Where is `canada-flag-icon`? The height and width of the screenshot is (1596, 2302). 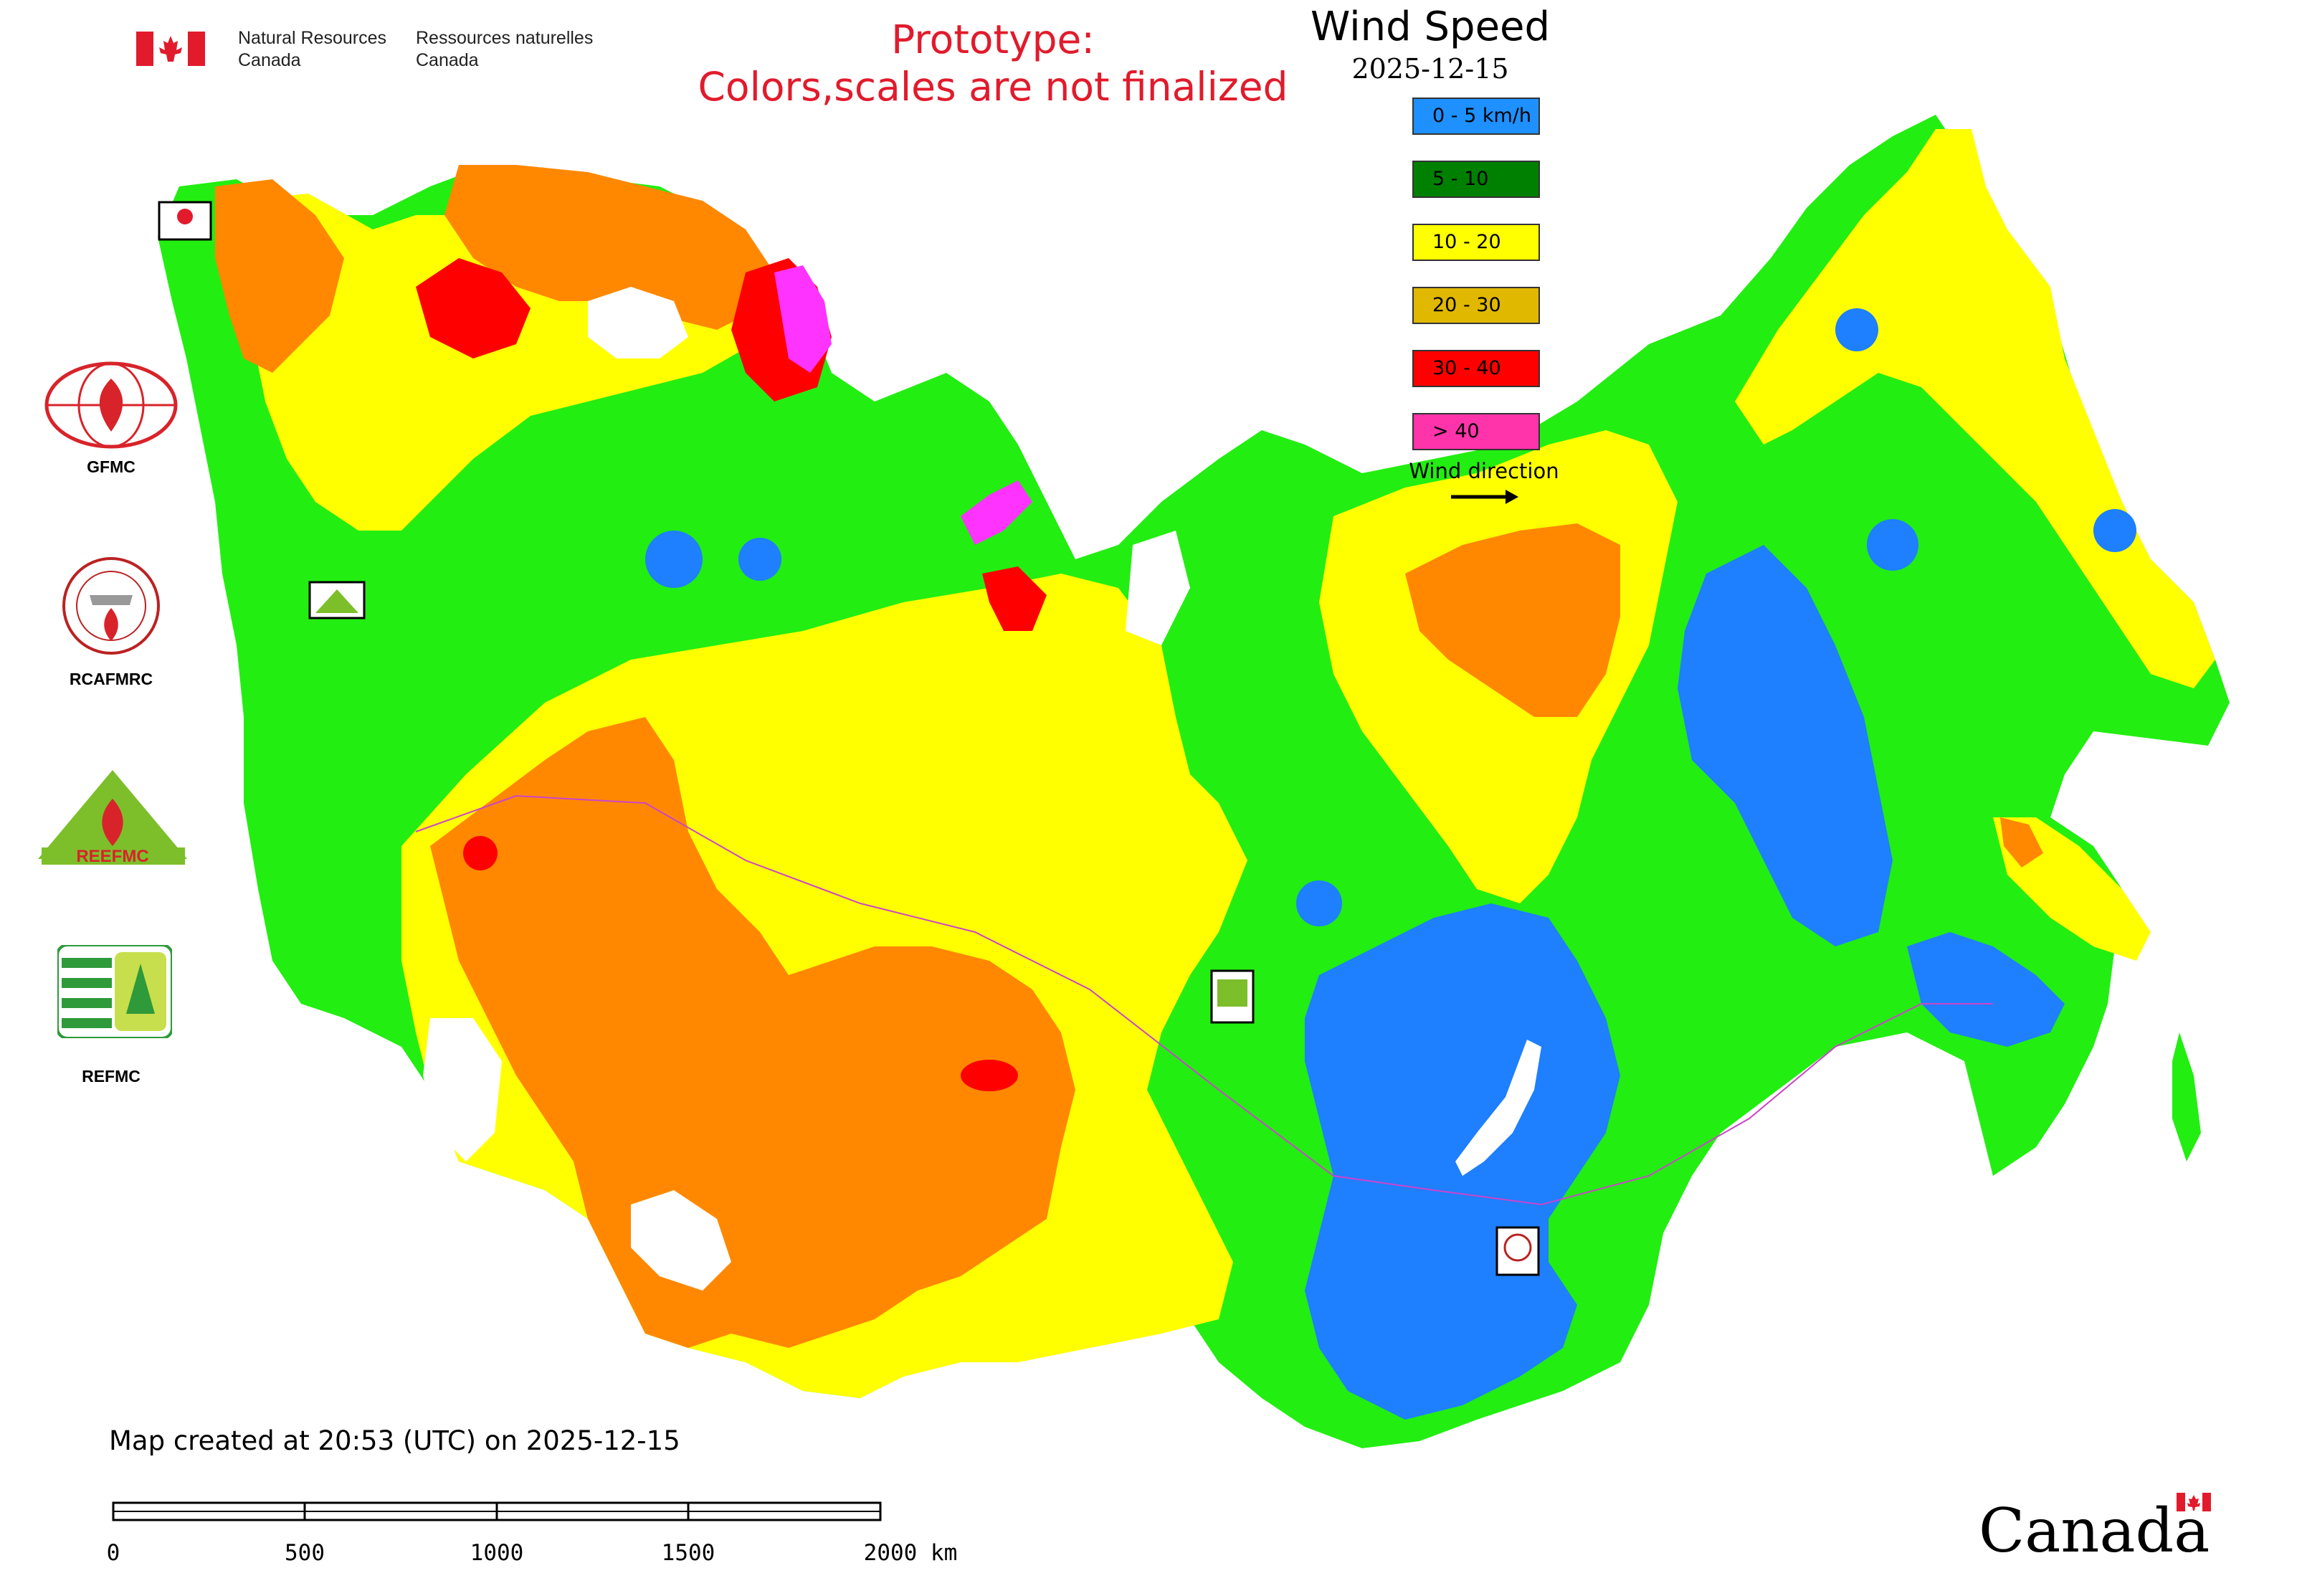 canada-flag-icon is located at coordinates (170, 49).